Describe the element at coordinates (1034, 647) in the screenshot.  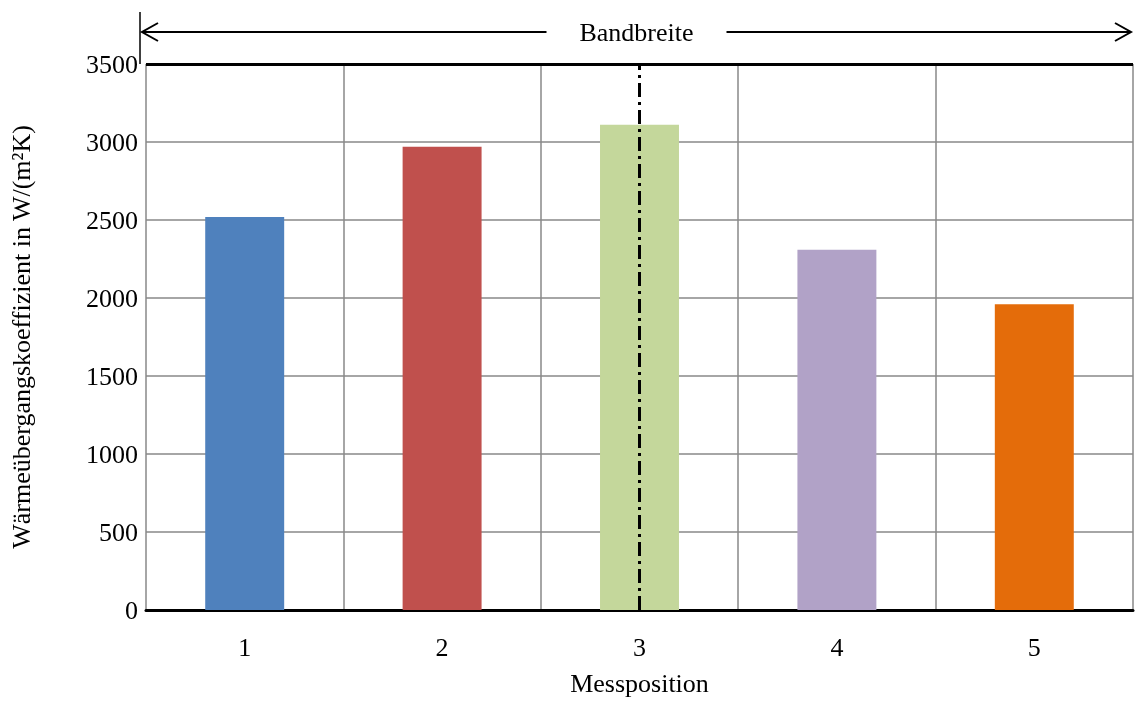
I see `x-tick-label: 5` at that location.